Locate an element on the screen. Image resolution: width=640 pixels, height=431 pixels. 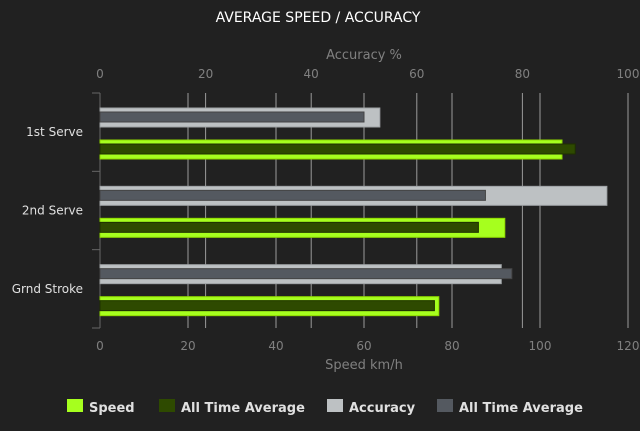
category-label: 2nd Serve is located at coordinates (52, 211).